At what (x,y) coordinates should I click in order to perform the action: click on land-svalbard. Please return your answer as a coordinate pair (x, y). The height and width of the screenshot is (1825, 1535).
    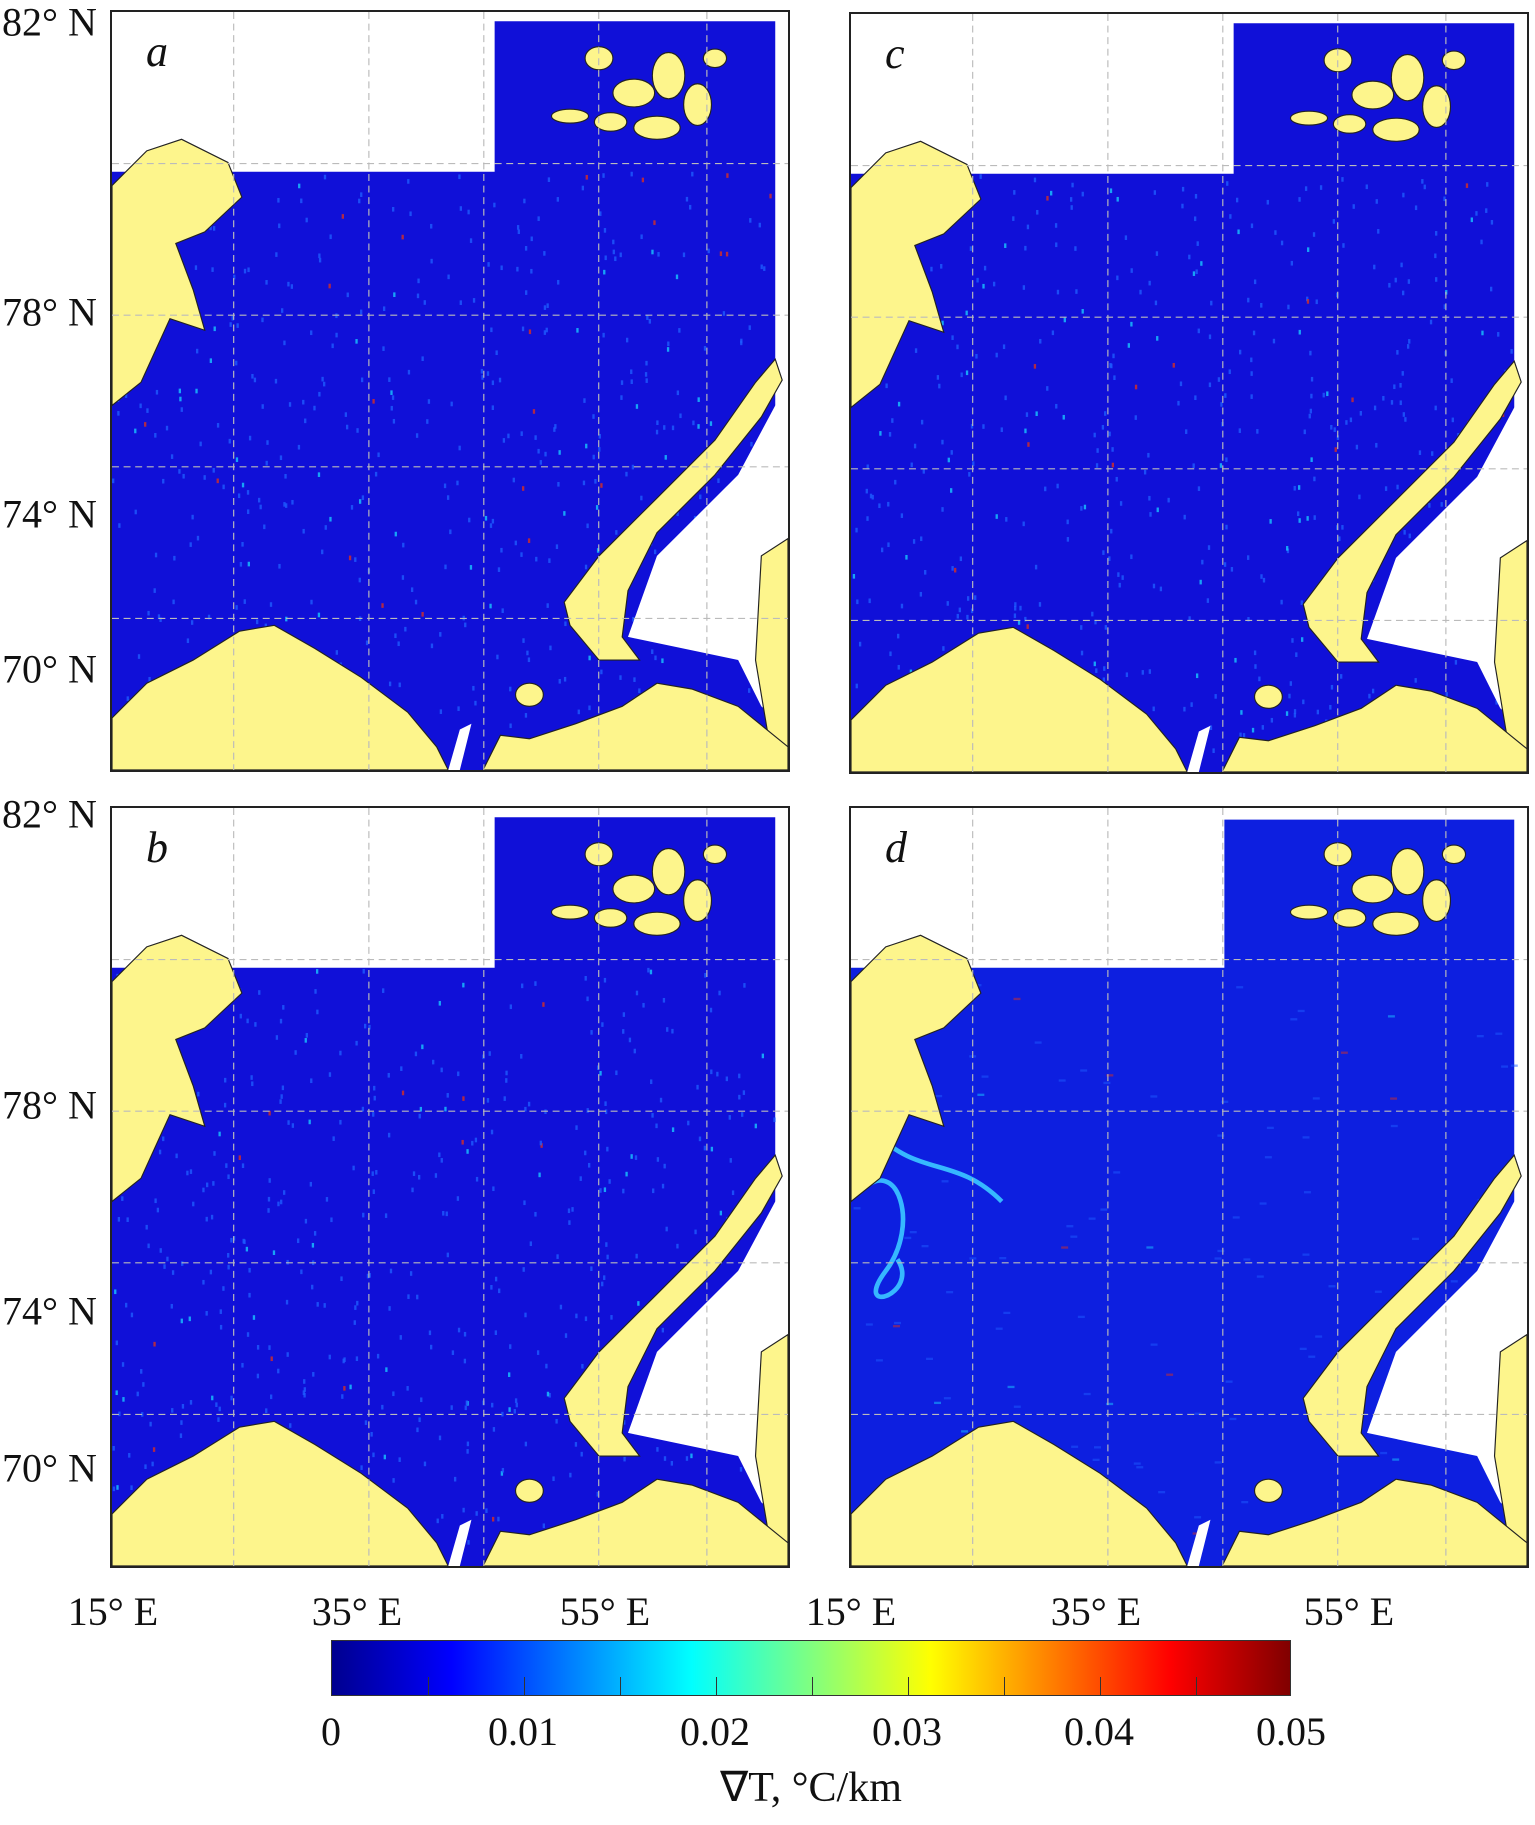
    Looking at the image, I should click on (916, 1068).